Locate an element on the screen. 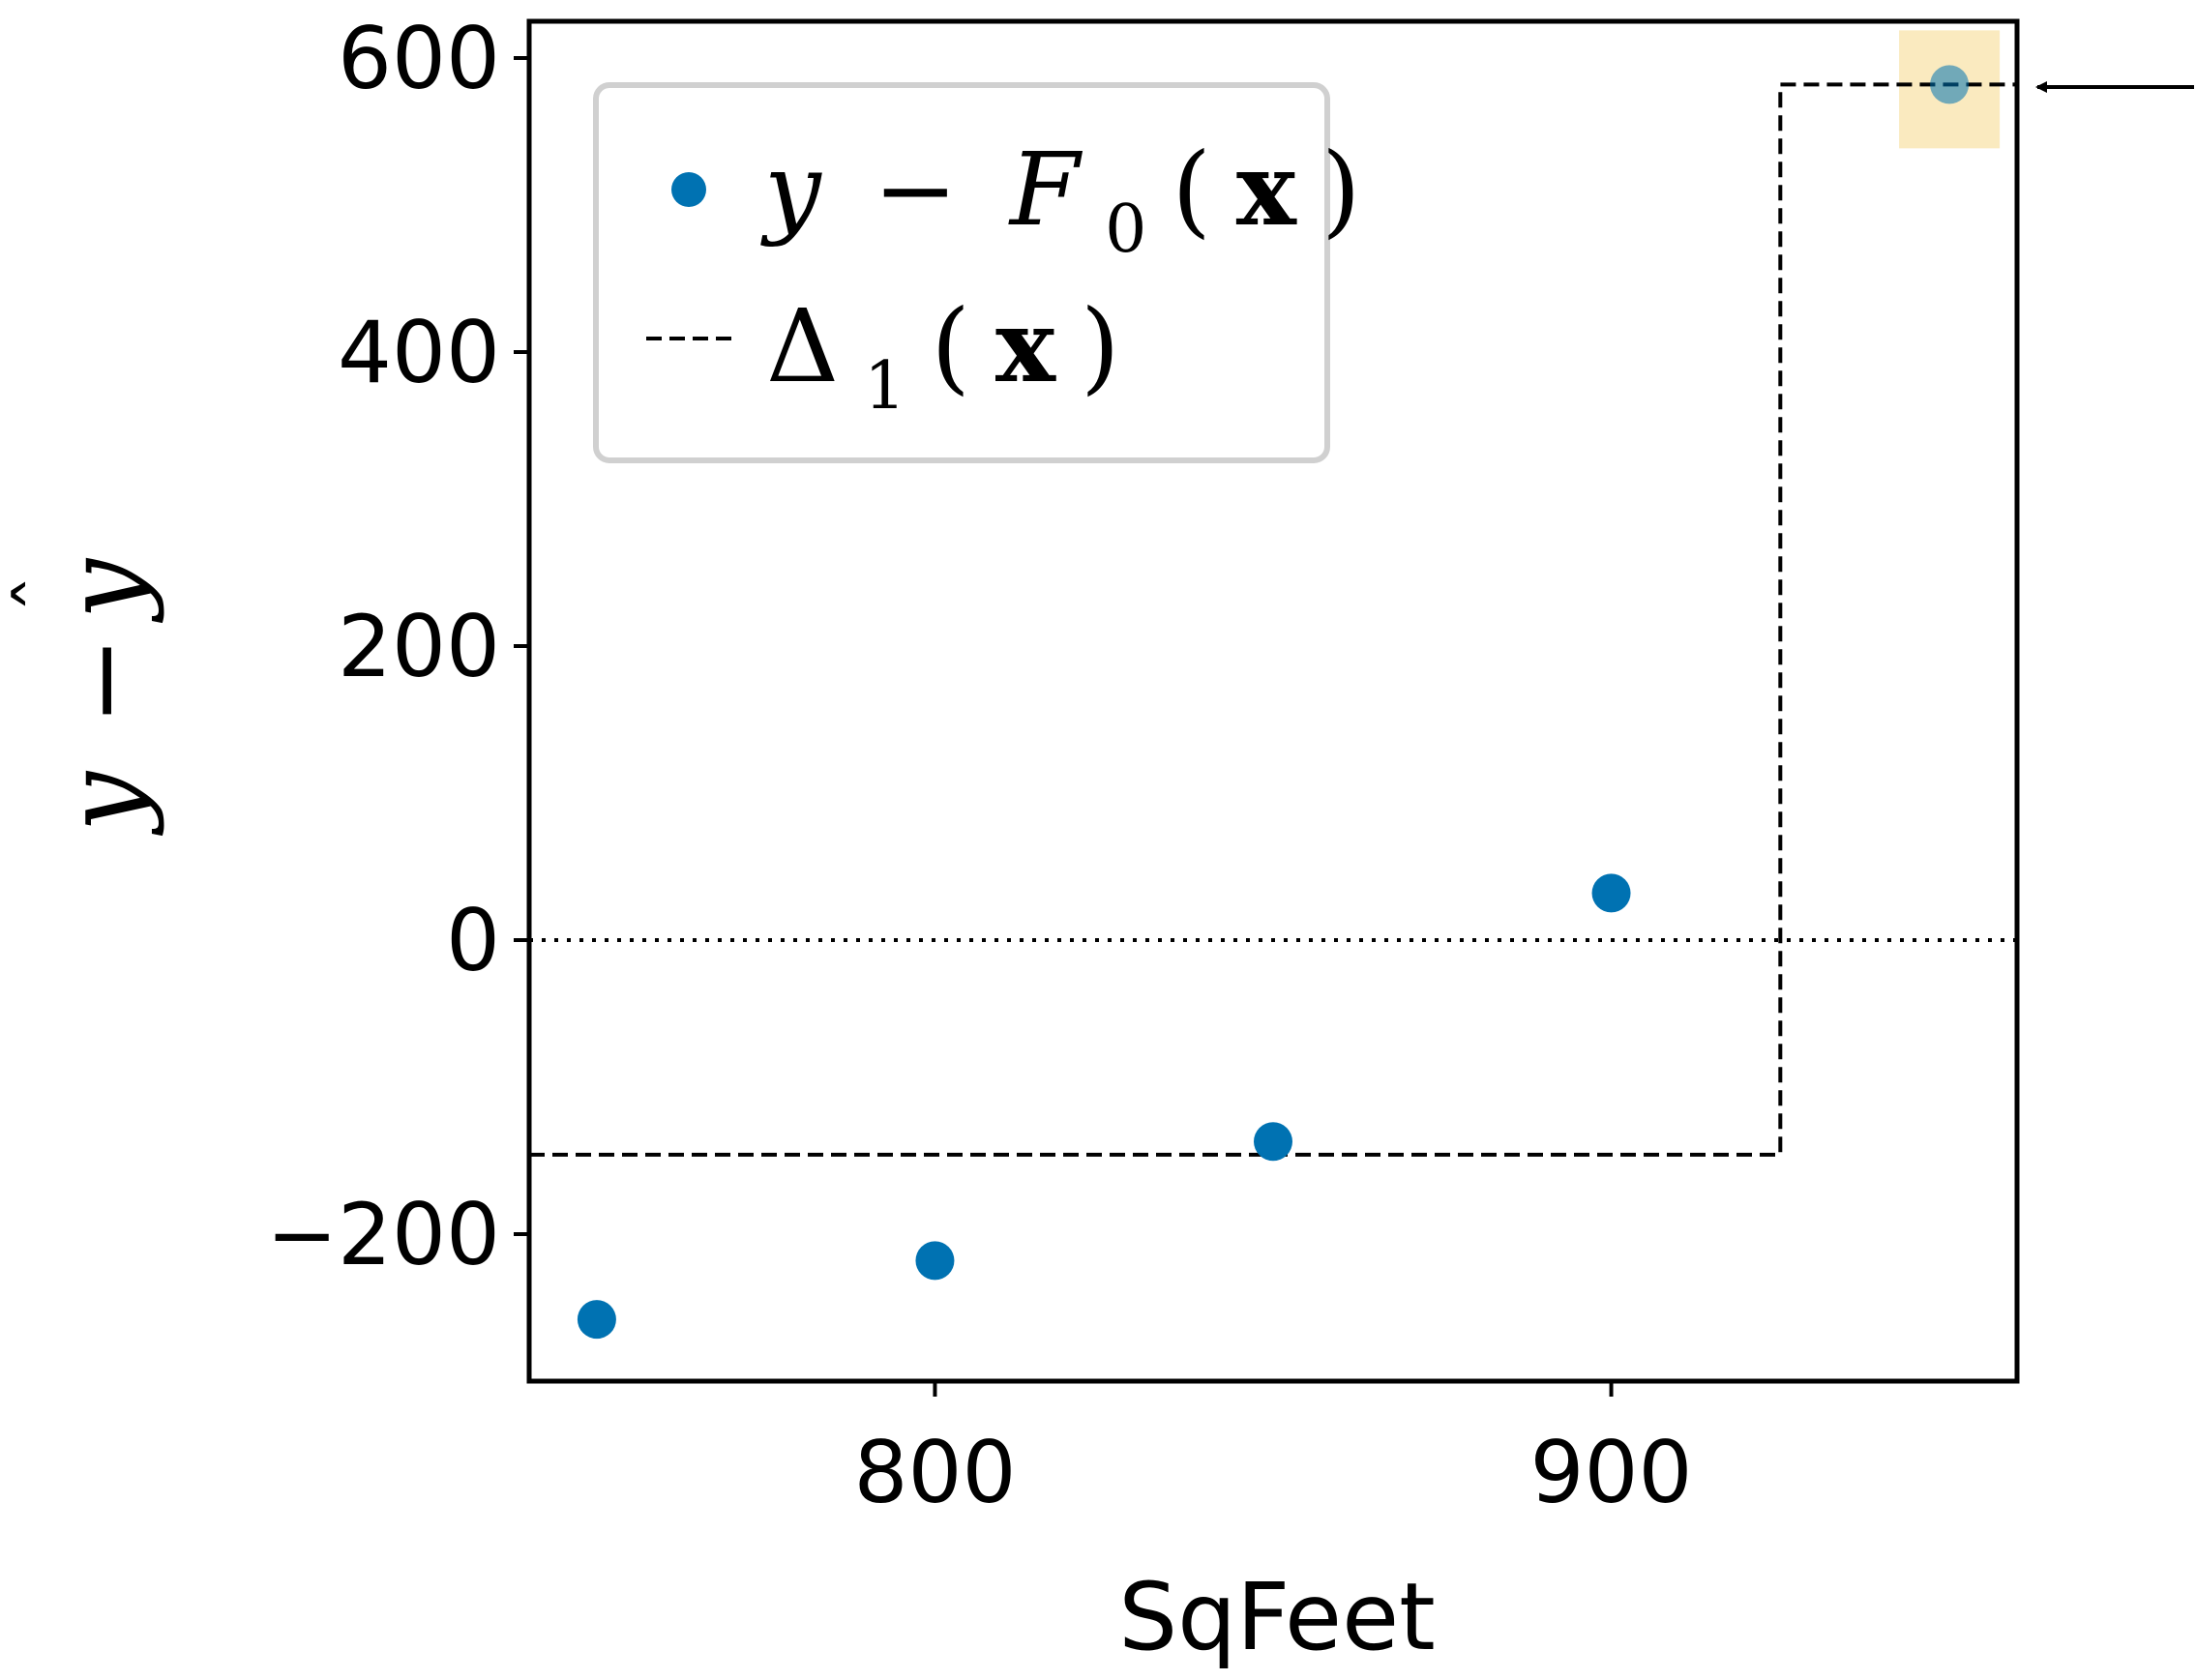 The width and height of the screenshot is (2196, 1680). svg-text: ˆ is located at coordinates (46, 594).